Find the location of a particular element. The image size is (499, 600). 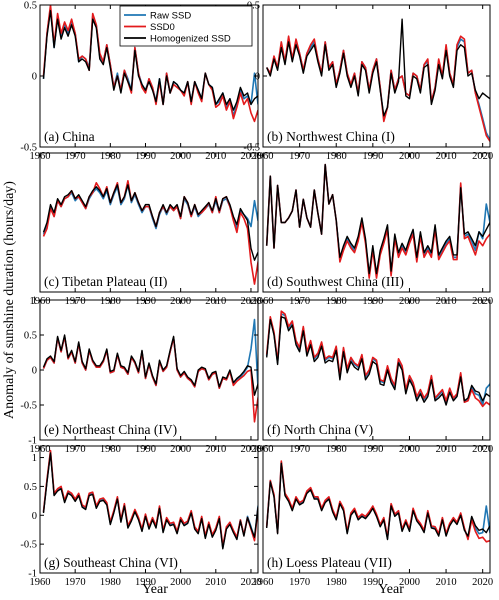

panel-title: (h) Loess Plateau (VII) is located at coordinates (329, 562).